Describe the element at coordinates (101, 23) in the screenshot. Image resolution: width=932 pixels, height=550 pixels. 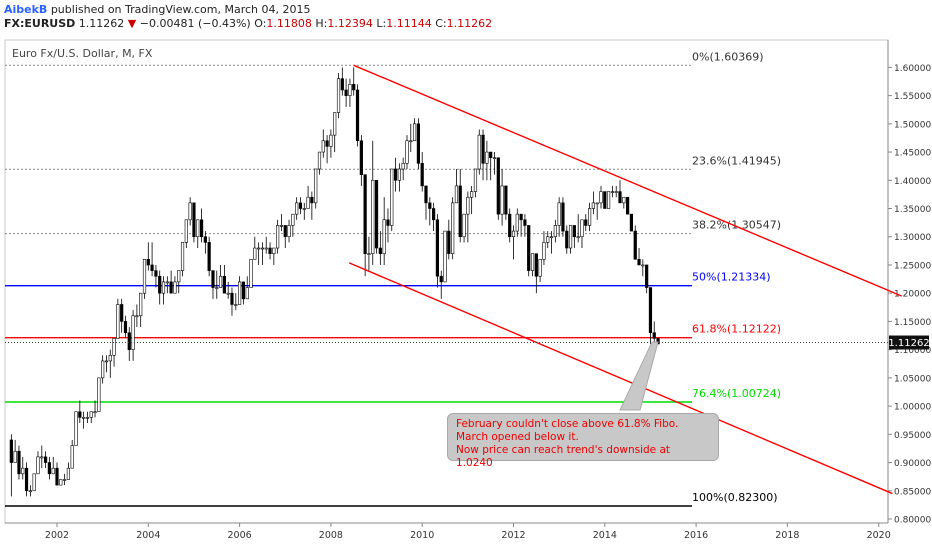
I see `last-price: 1.11262` at that location.